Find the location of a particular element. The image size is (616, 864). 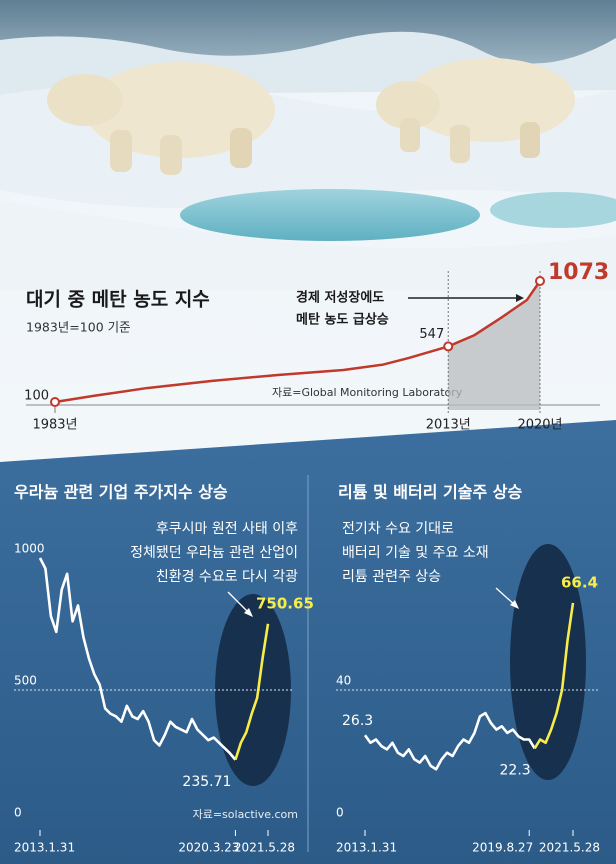

data-label: 547 is located at coordinates (431, 334).